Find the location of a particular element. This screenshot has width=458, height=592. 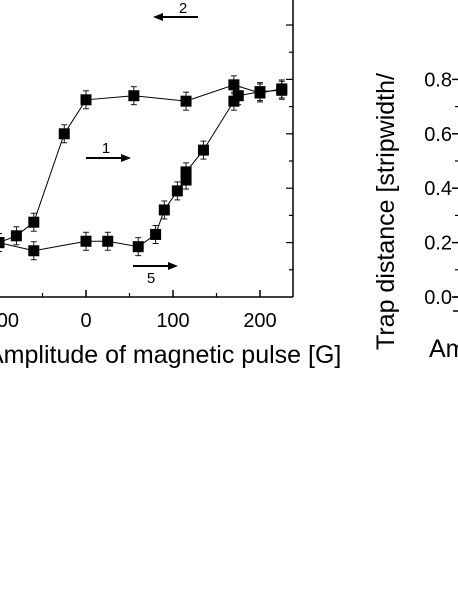

x-ticks: -100 0 100 200 is located at coordinates (138, 311).